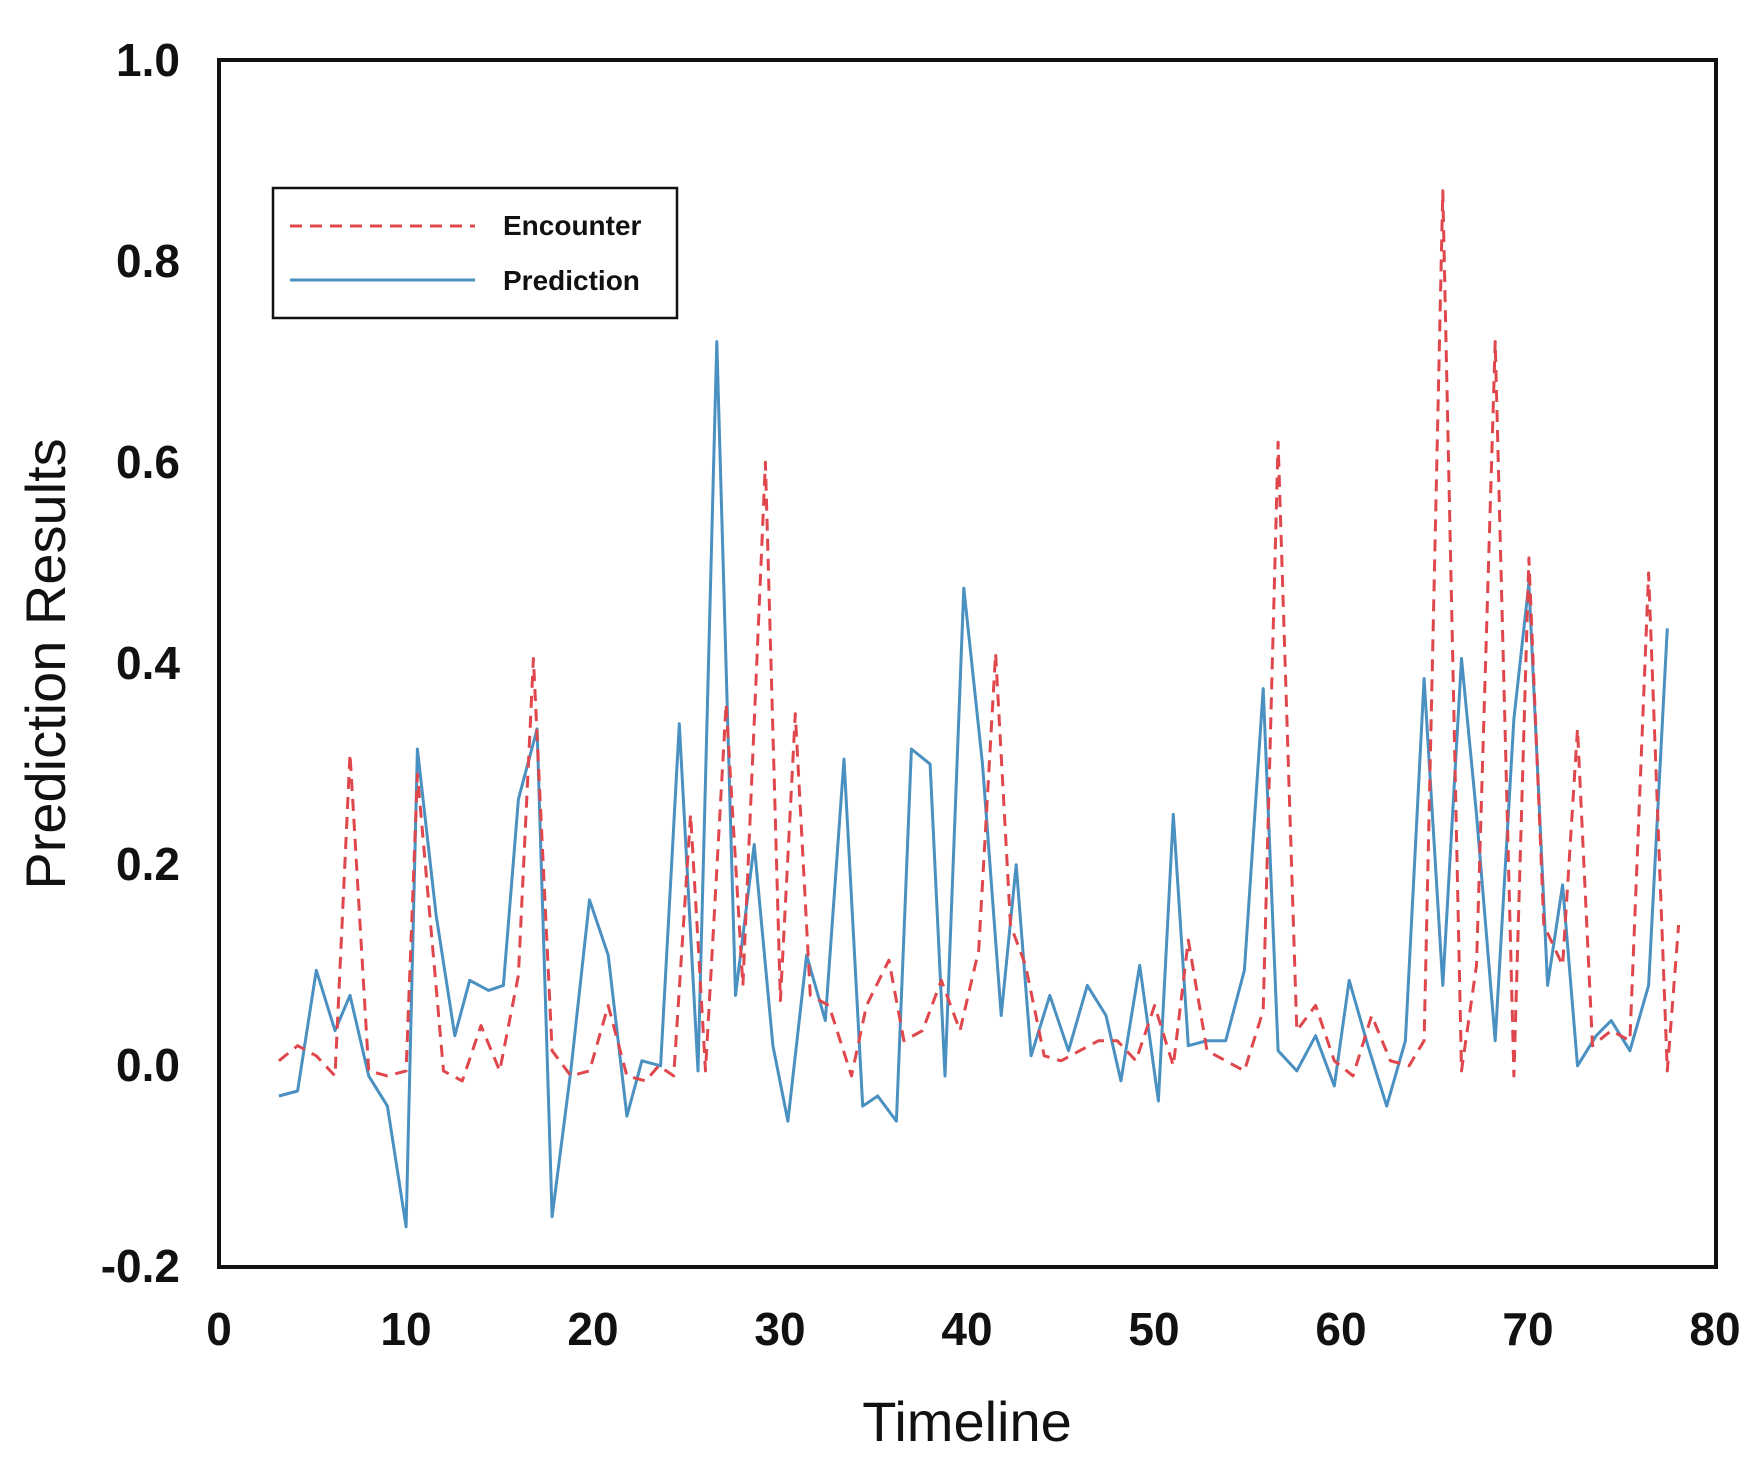  Describe the element at coordinates (592, 1329) in the screenshot. I see `x-tick-label: 20` at that location.